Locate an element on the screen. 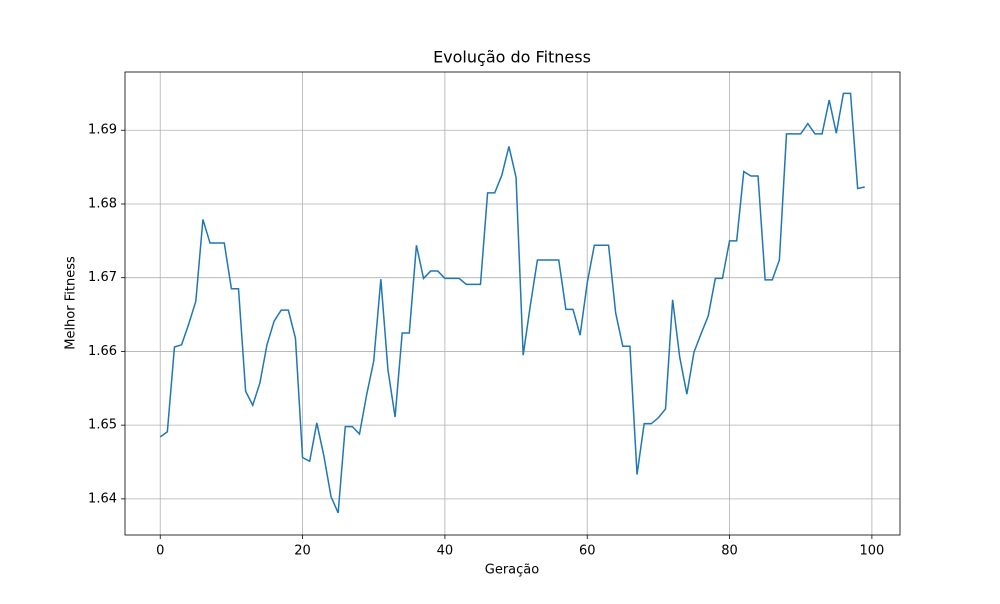 The height and width of the screenshot is (604, 1000). chart-title: Evolução do Fitness is located at coordinates (512, 57).